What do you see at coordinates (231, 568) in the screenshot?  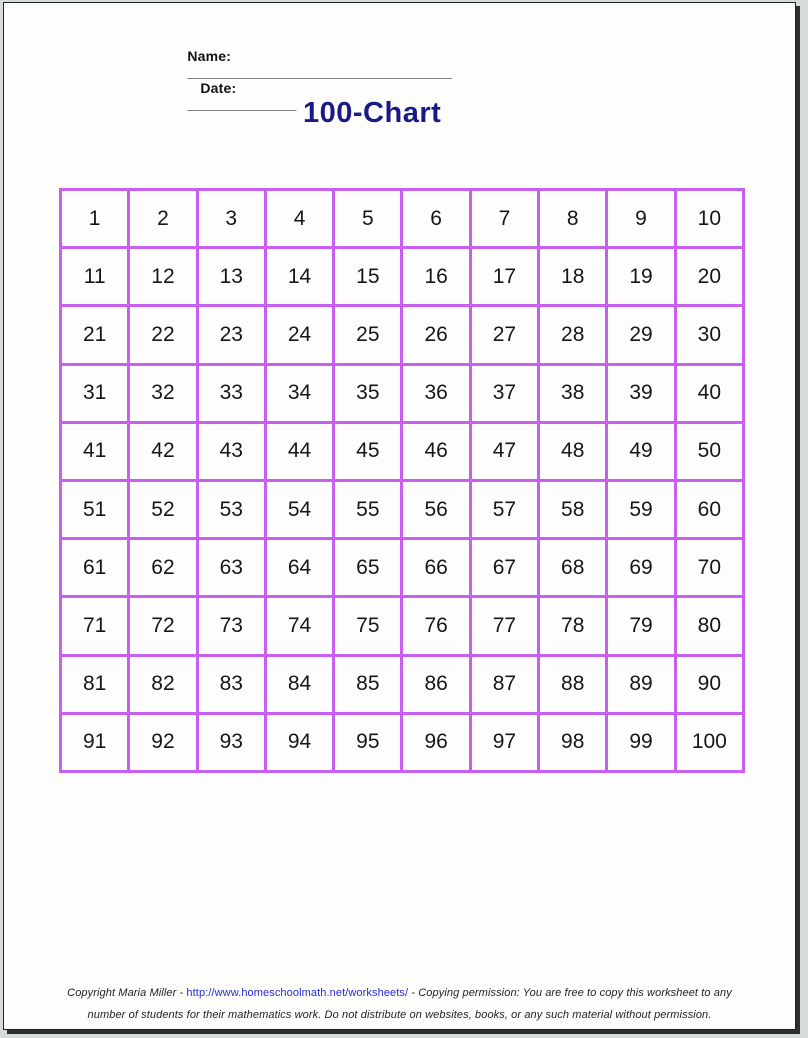 I see `grid-cell: 63` at bounding box center [231, 568].